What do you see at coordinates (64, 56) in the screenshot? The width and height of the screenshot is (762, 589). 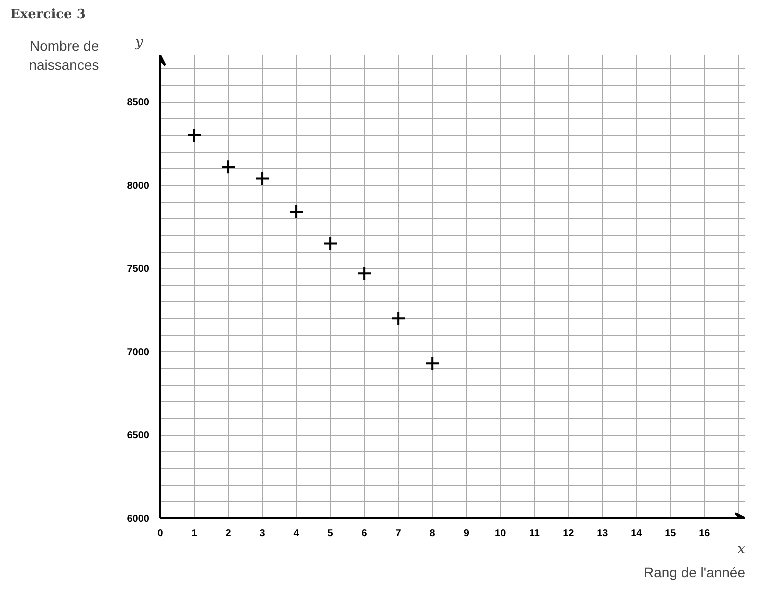 I see `y-axis-title: Nombre de naissances` at bounding box center [64, 56].